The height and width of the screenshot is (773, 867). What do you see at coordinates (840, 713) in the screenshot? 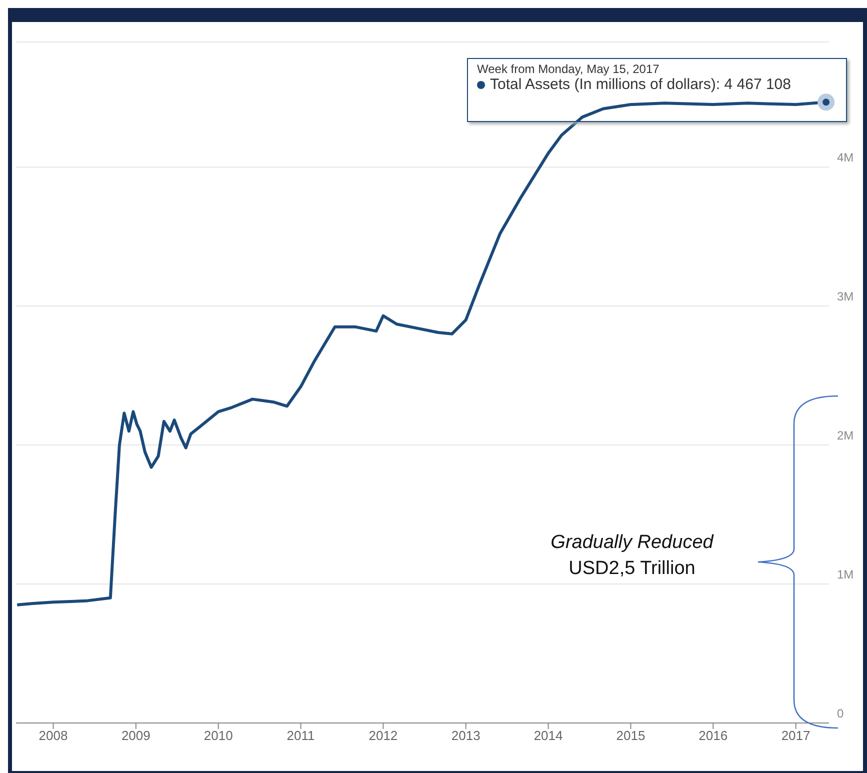
I see `y-tick-label: 0` at bounding box center [840, 713].